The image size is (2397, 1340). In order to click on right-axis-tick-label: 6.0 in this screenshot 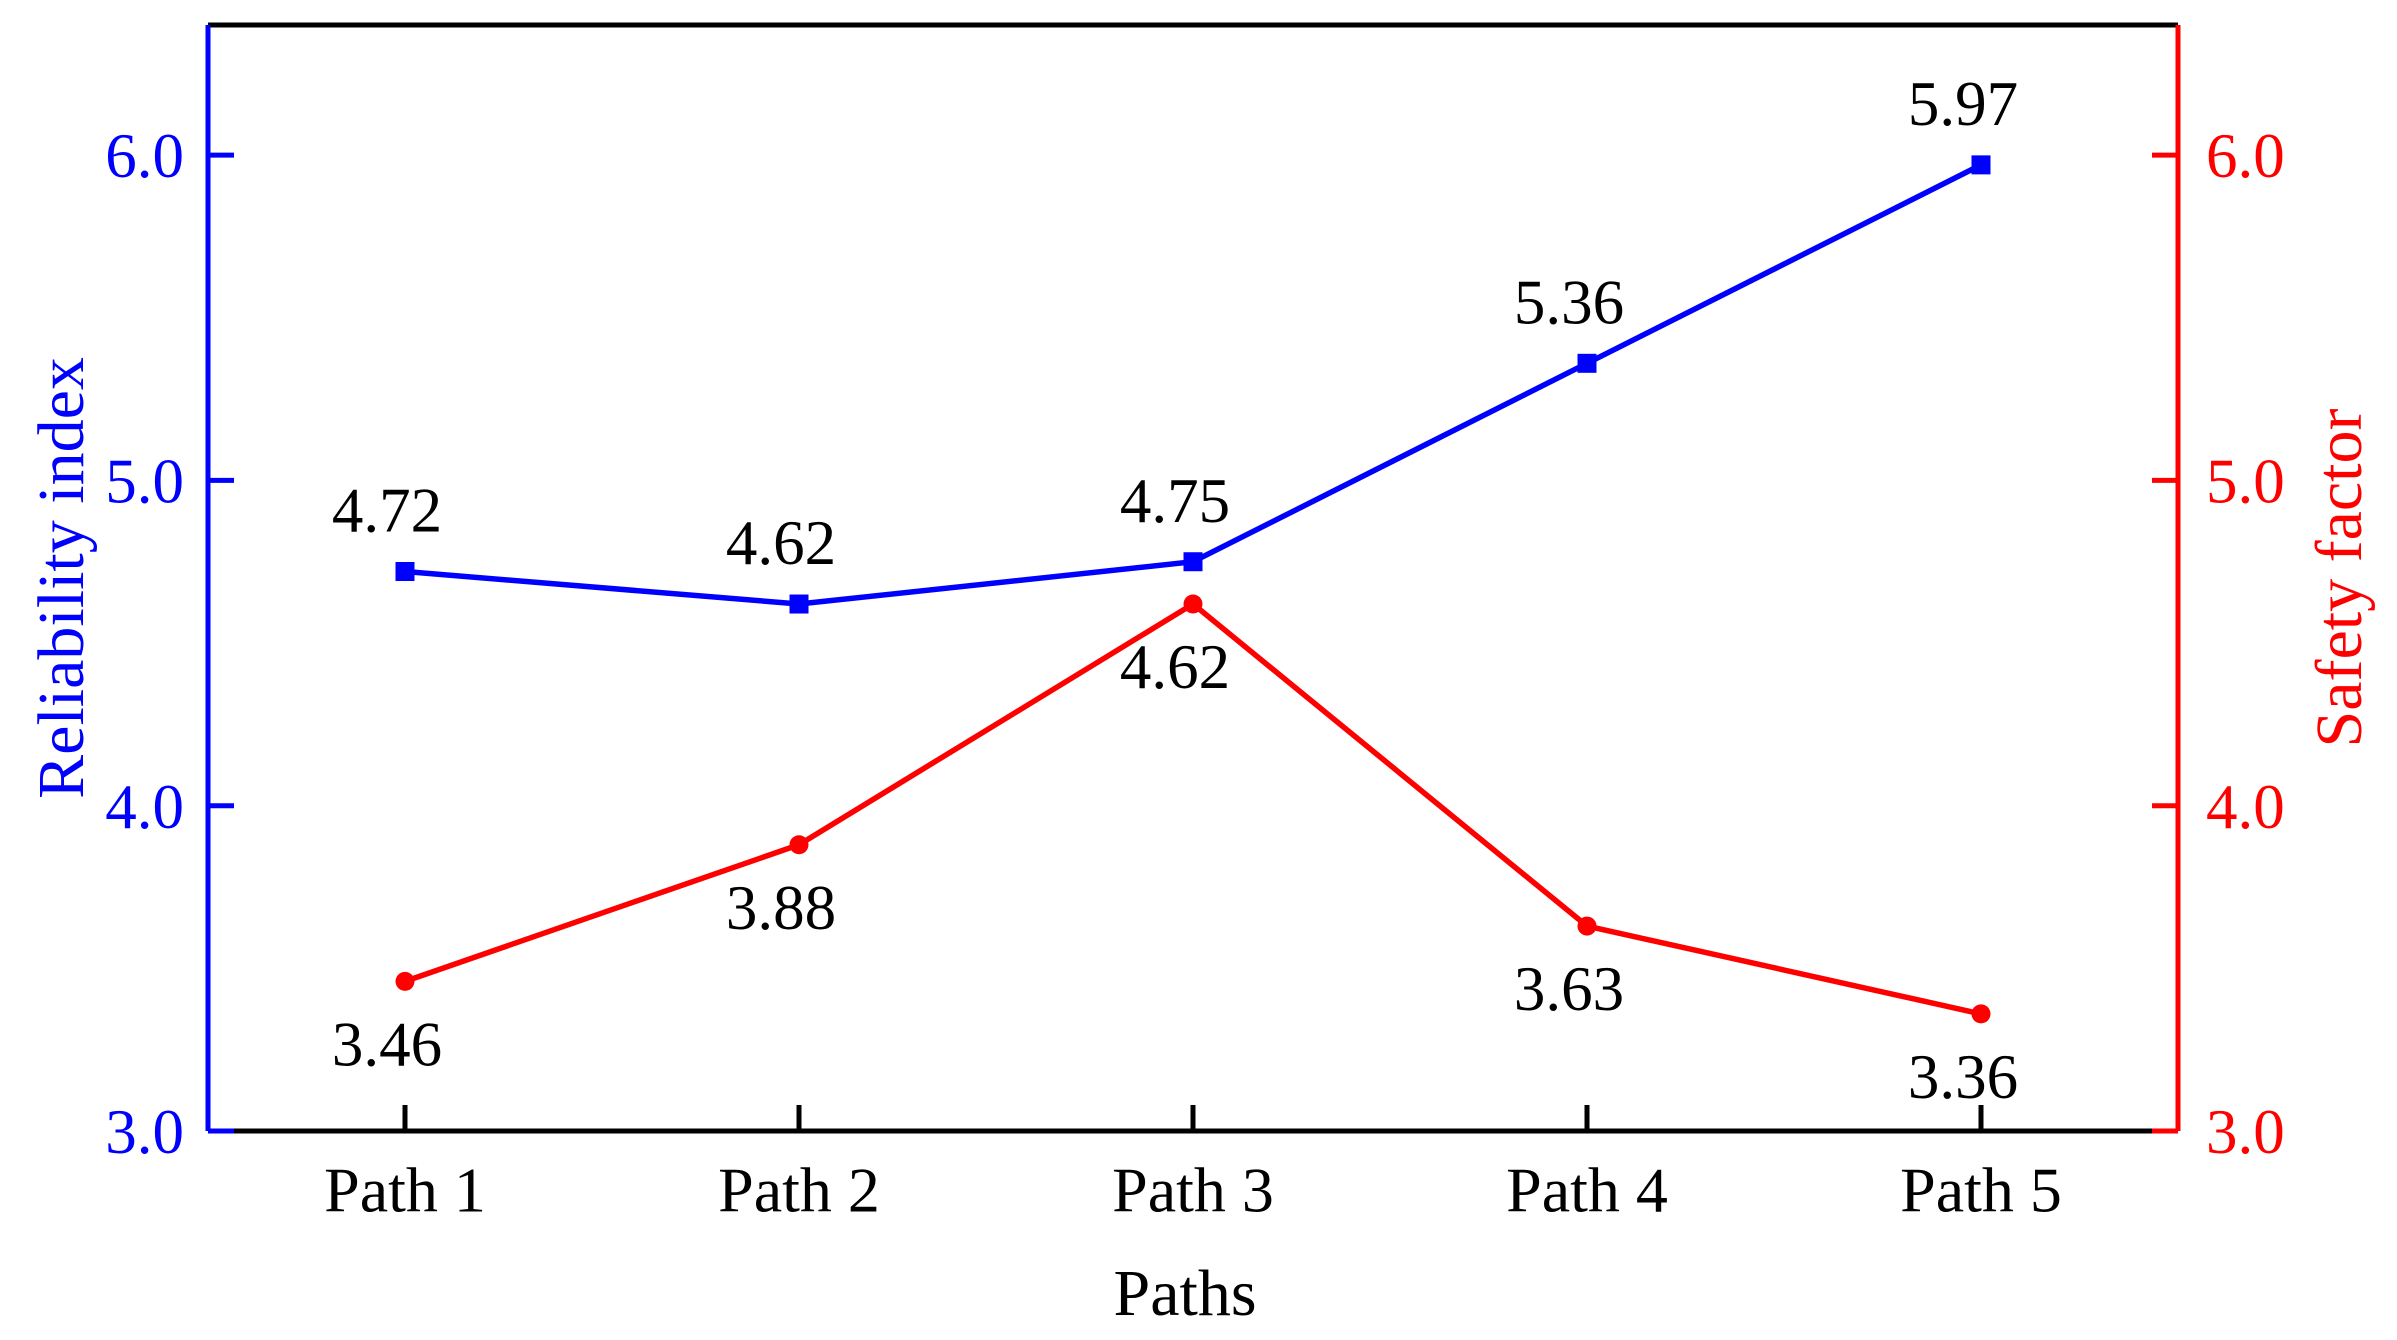, I will do `click(2245, 156)`.